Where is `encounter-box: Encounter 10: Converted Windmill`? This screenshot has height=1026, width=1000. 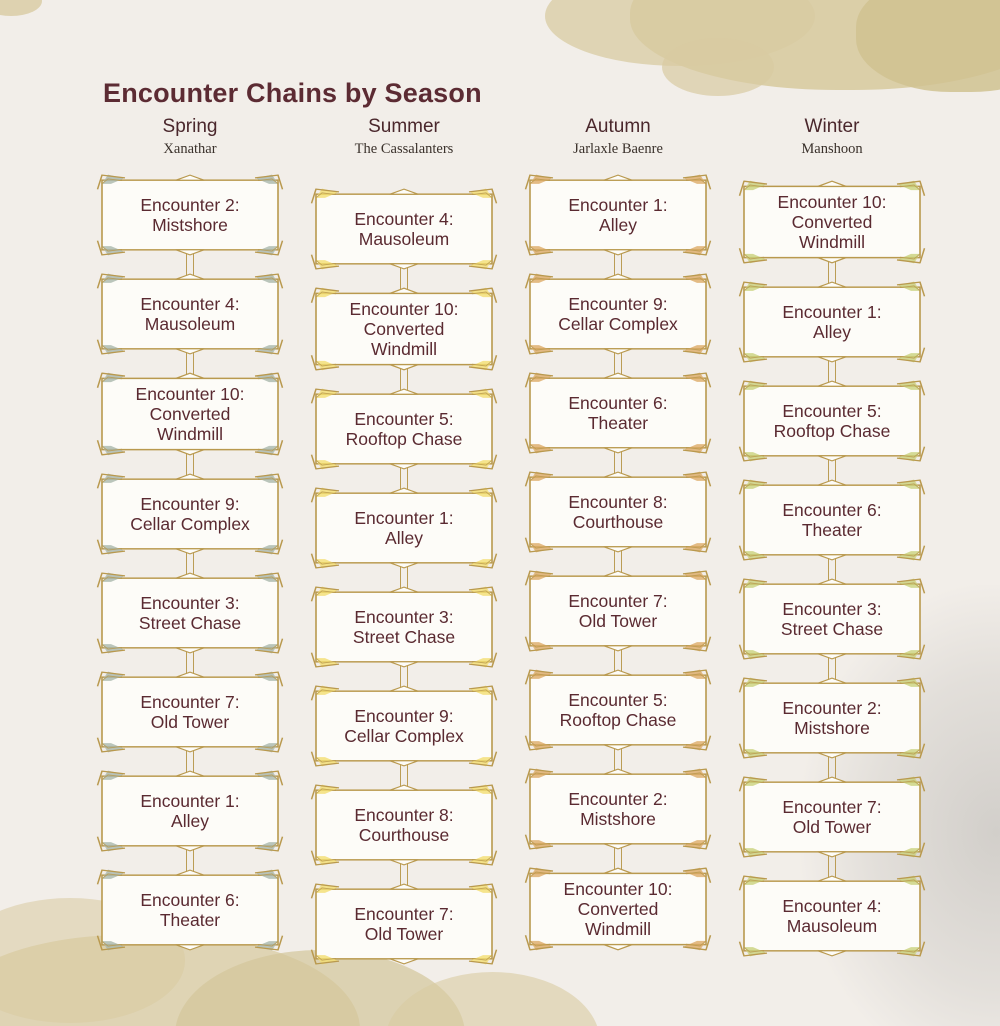
encounter-box: Encounter 10: Converted Windmill is located at coordinates (190, 414).